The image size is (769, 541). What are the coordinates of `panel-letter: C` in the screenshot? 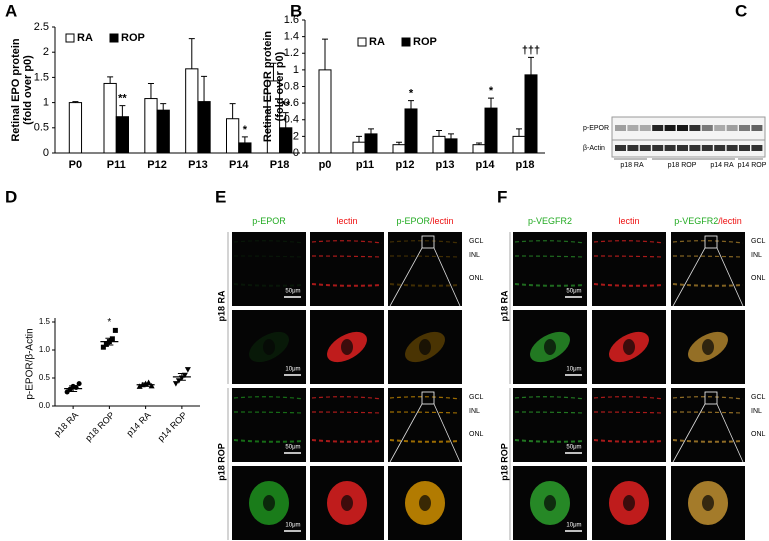 It's located at (741, 10).